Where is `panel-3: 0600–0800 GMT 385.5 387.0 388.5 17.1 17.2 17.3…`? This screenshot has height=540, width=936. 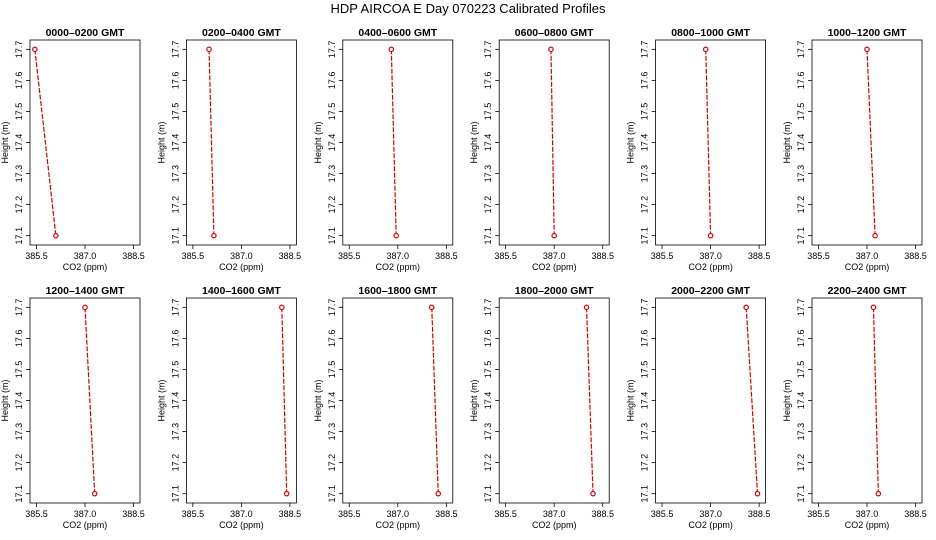 panel-3: 0600–0800 GMT 385.5 387.0 388.5 17.1 17.2 17.3… is located at coordinates (541, 149).